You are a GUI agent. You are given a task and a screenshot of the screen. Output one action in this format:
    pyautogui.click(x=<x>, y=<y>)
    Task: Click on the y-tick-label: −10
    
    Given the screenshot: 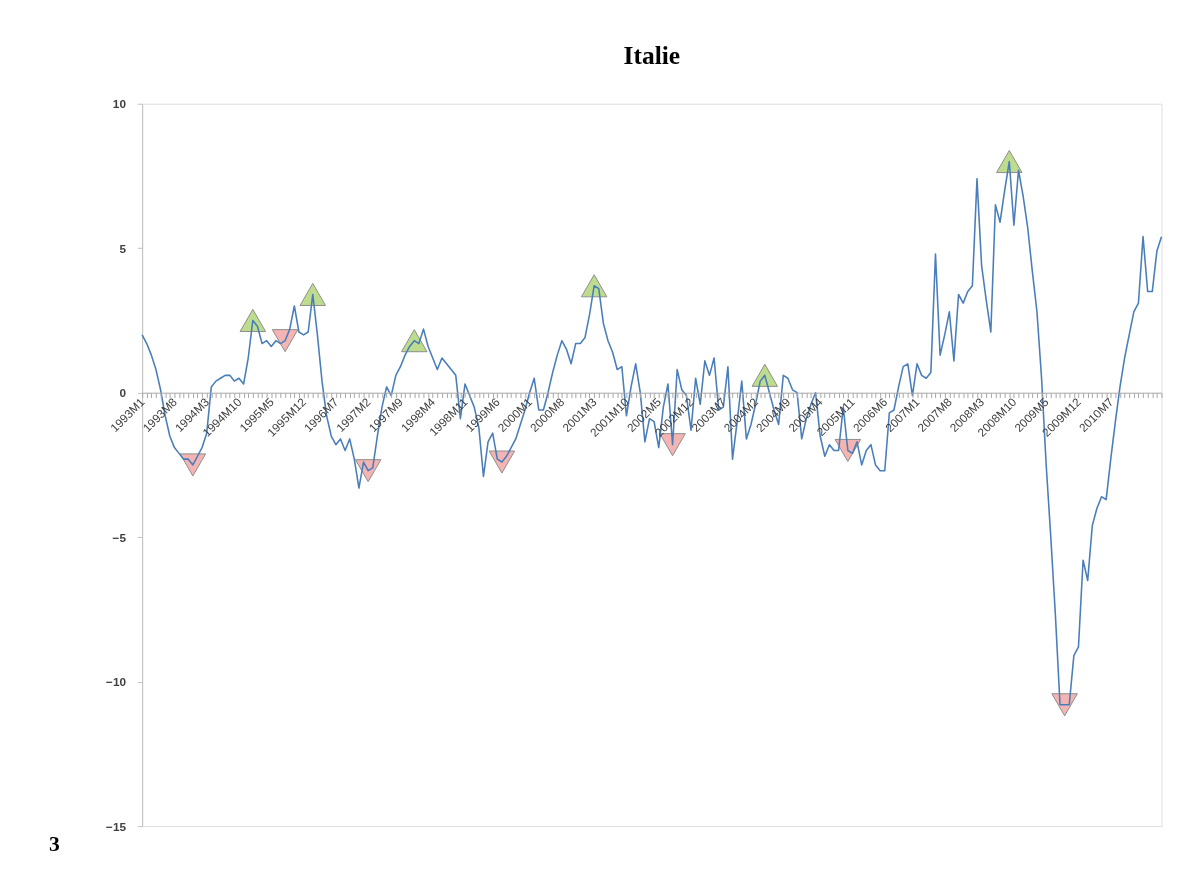 What is the action you would take?
    pyautogui.click(x=116, y=682)
    